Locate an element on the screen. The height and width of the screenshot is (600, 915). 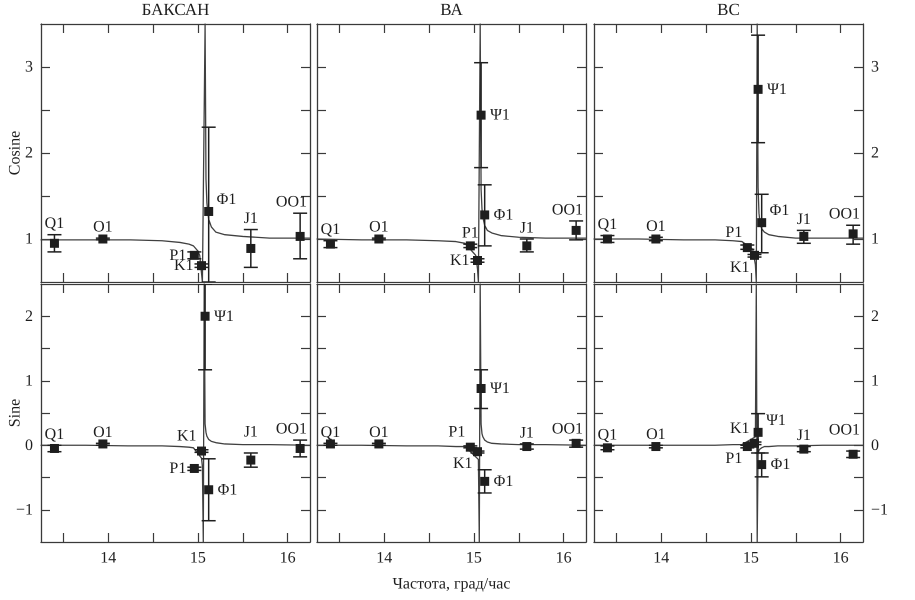
chart-title: ВА is located at coordinates (452, 9).